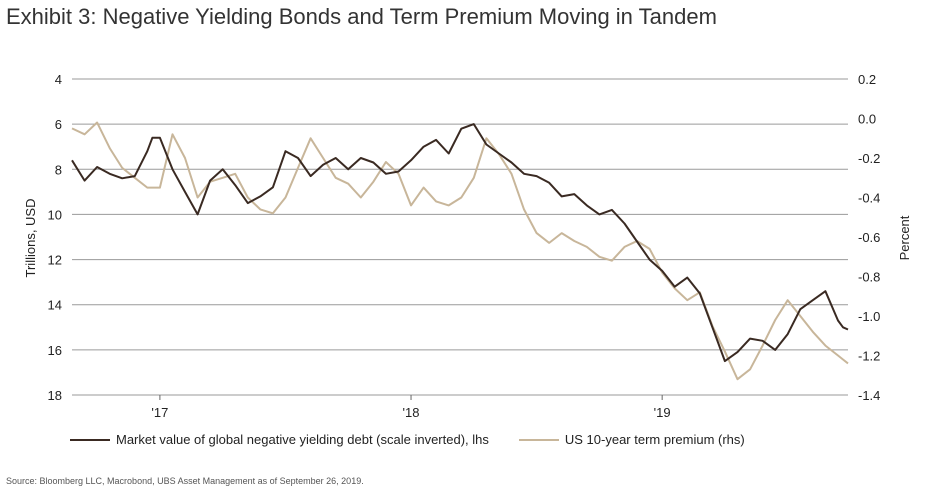 This screenshot has height=492, width=939. Describe the element at coordinates (58, 79) in the screenshot. I see `left-tick-label: 4` at that location.